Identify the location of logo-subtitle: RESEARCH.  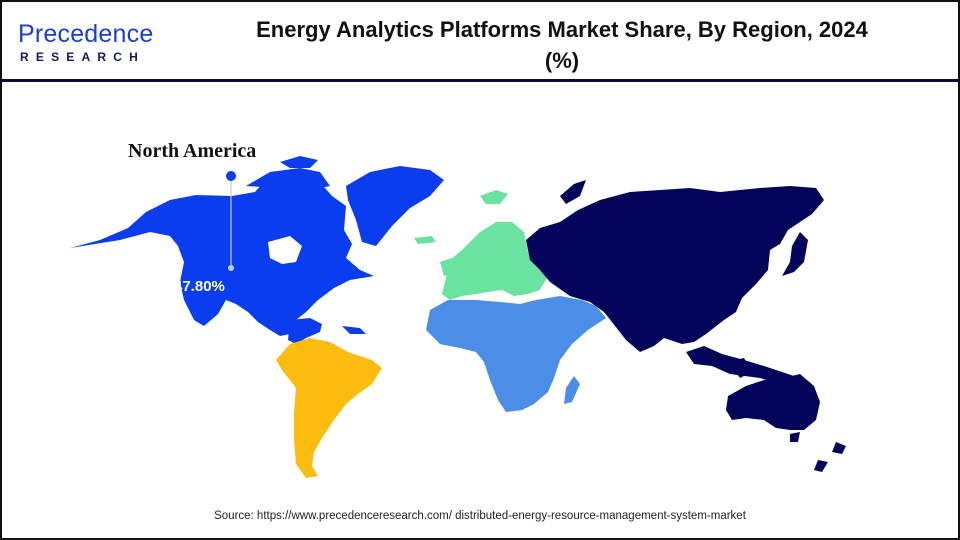
(82, 57).